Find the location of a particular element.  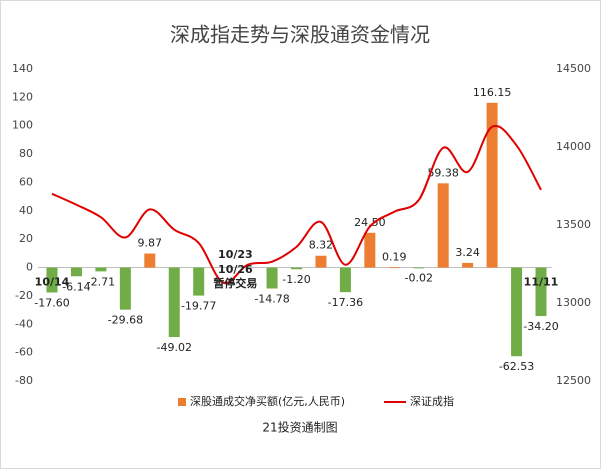

legend-swatch is located at coordinates (182, 402).